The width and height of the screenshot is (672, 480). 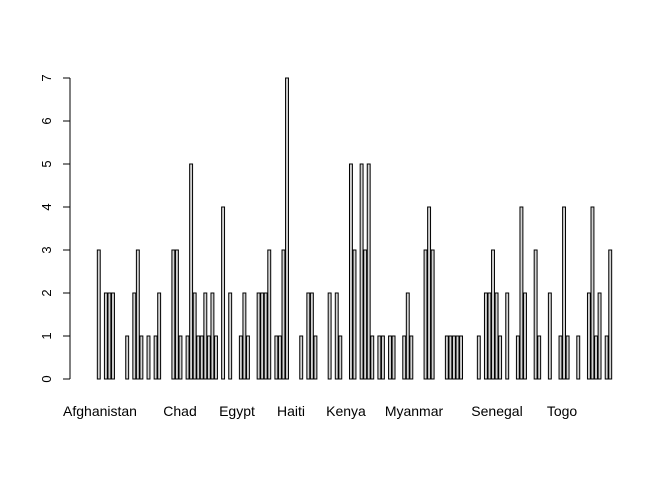 What do you see at coordinates (237, 411) in the screenshot?
I see `x-tick-label: Egypt` at bounding box center [237, 411].